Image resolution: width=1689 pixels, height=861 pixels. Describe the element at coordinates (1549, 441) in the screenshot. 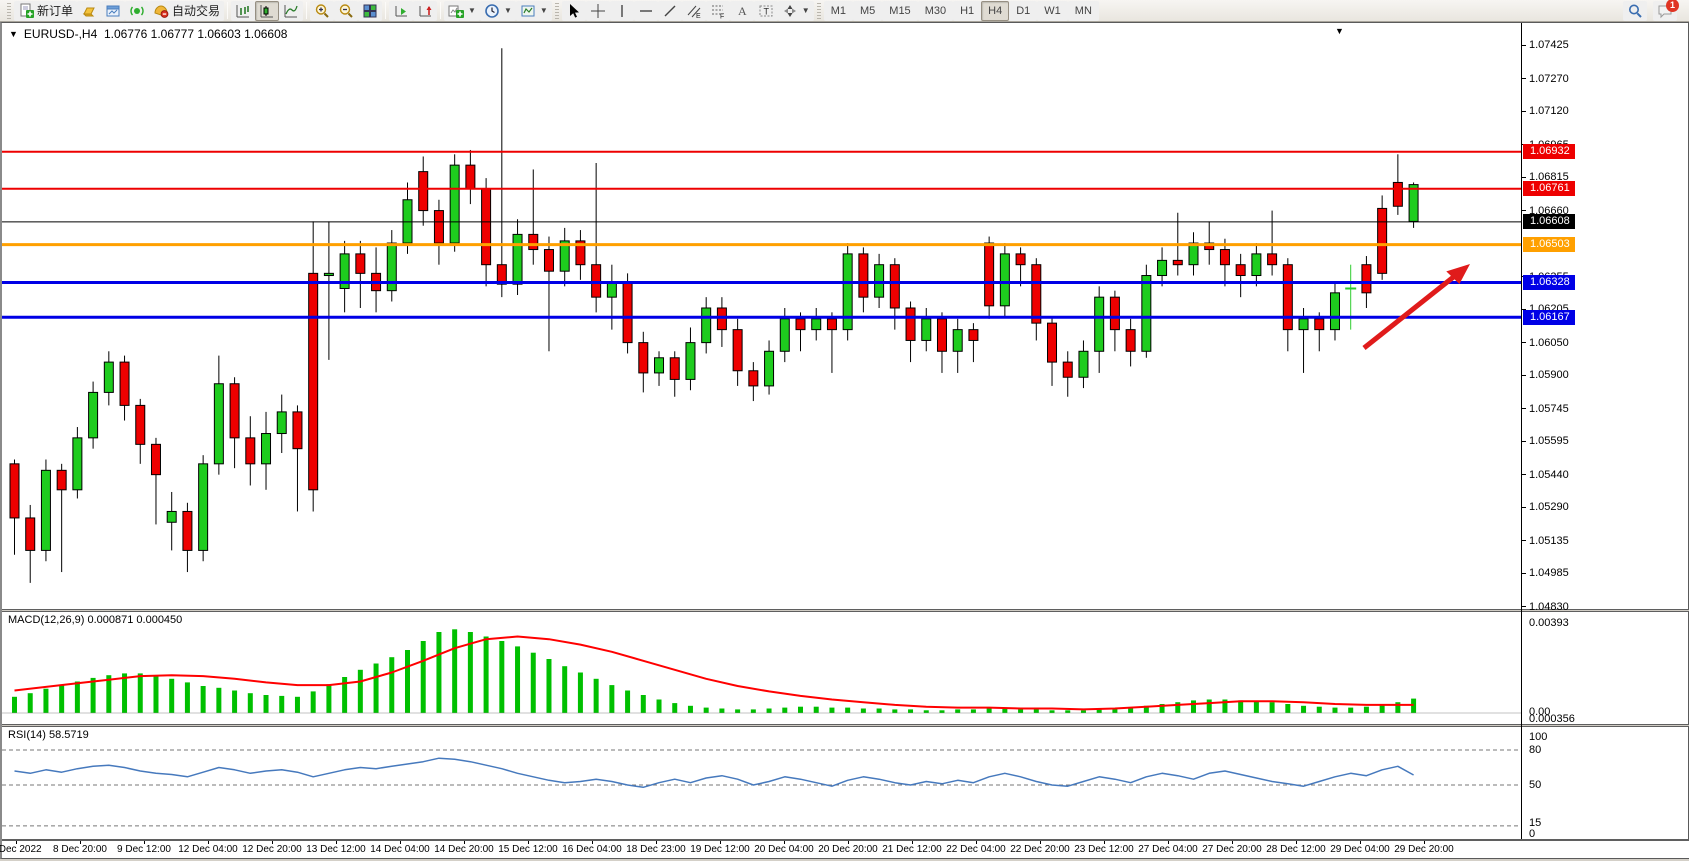

I see `price-axis-label: 1.05595` at that location.